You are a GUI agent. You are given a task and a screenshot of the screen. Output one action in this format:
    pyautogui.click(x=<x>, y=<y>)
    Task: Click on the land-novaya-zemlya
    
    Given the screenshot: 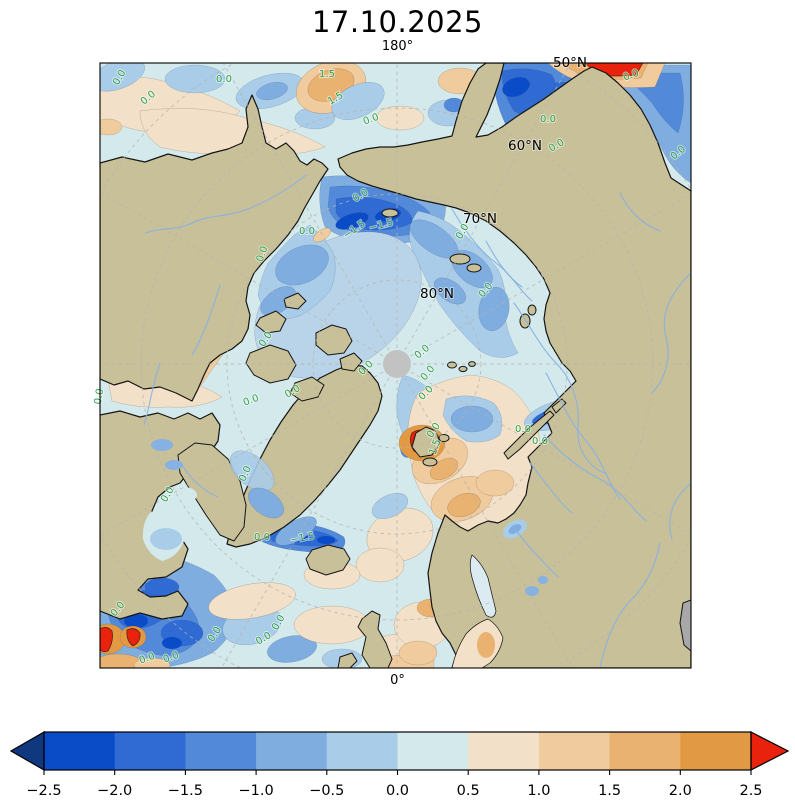 What is the action you would take?
    pyautogui.click(x=529, y=435)
    